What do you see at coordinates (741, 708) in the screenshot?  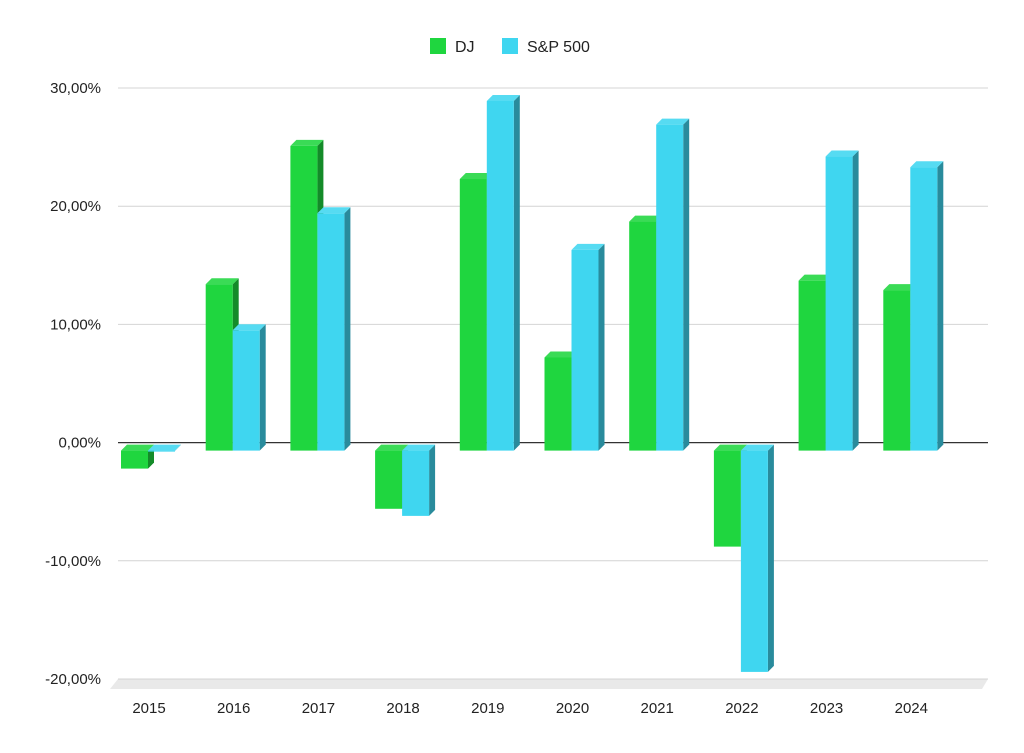 I see `x-tick-label: 2022` at bounding box center [741, 708].